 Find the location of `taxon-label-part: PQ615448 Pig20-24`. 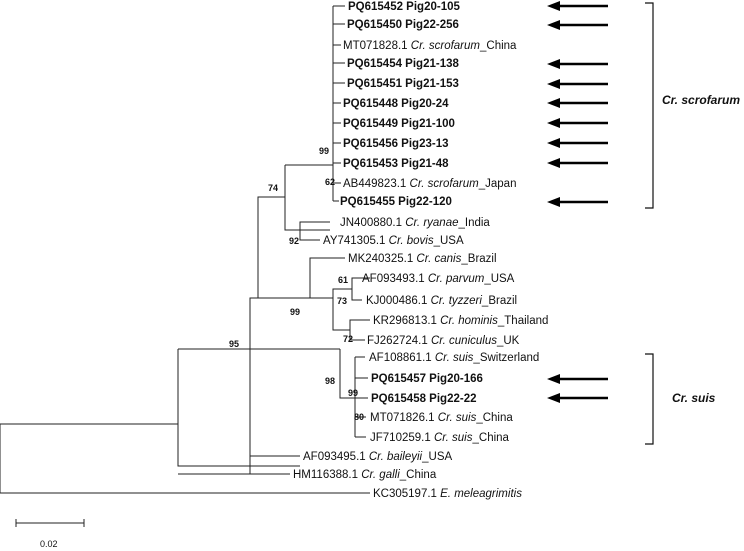

taxon-label-part: PQ615448 Pig20-24 is located at coordinates (396, 104).